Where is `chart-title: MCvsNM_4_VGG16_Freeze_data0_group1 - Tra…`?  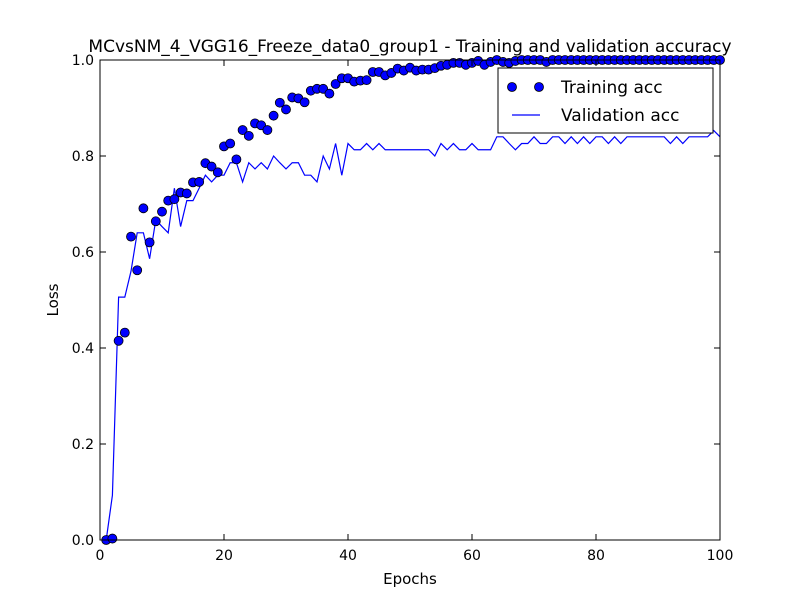
chart-title: MCvsNM_4_VGG16_Freeze_data0_group1 - Tra… is located at coordinates (409, 47).